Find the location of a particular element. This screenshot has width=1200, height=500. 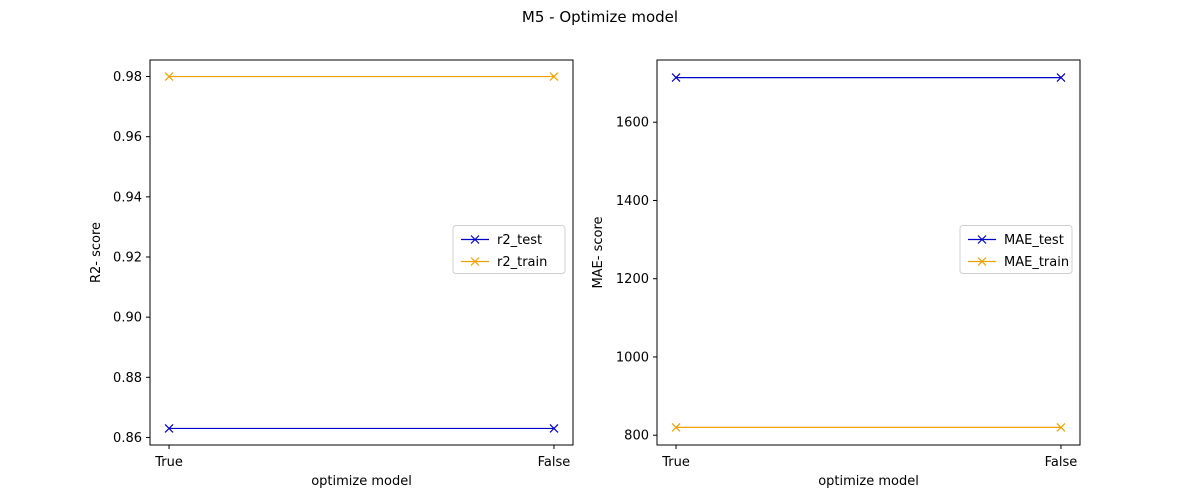

y-tick-label: 1400 is located at coordinates (632, 201).